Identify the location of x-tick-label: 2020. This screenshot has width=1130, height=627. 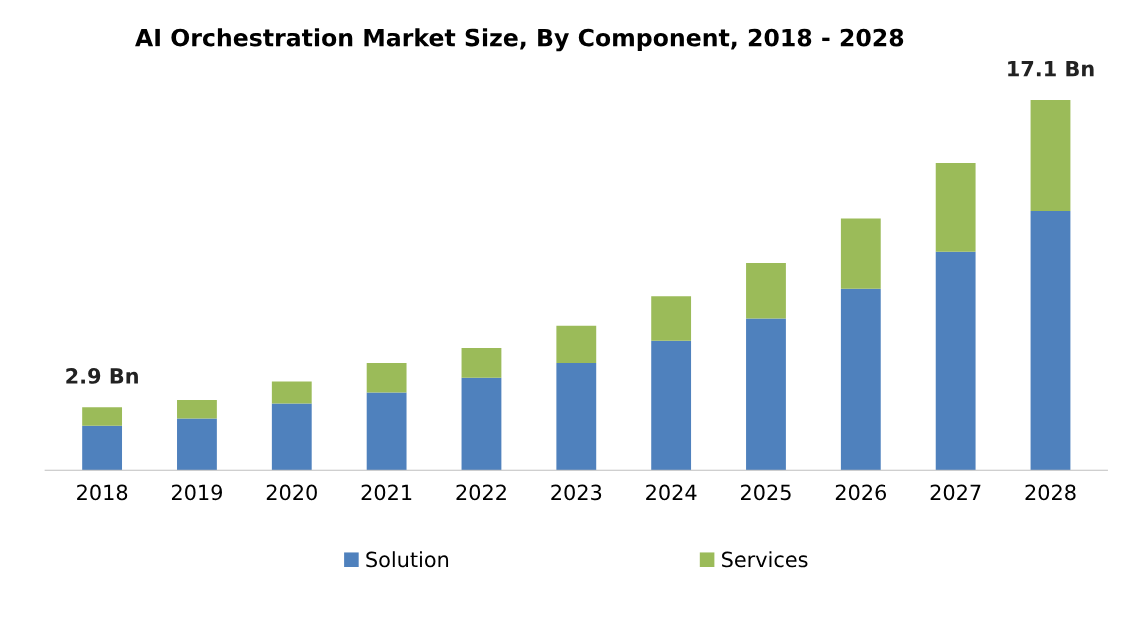
(291, 492).